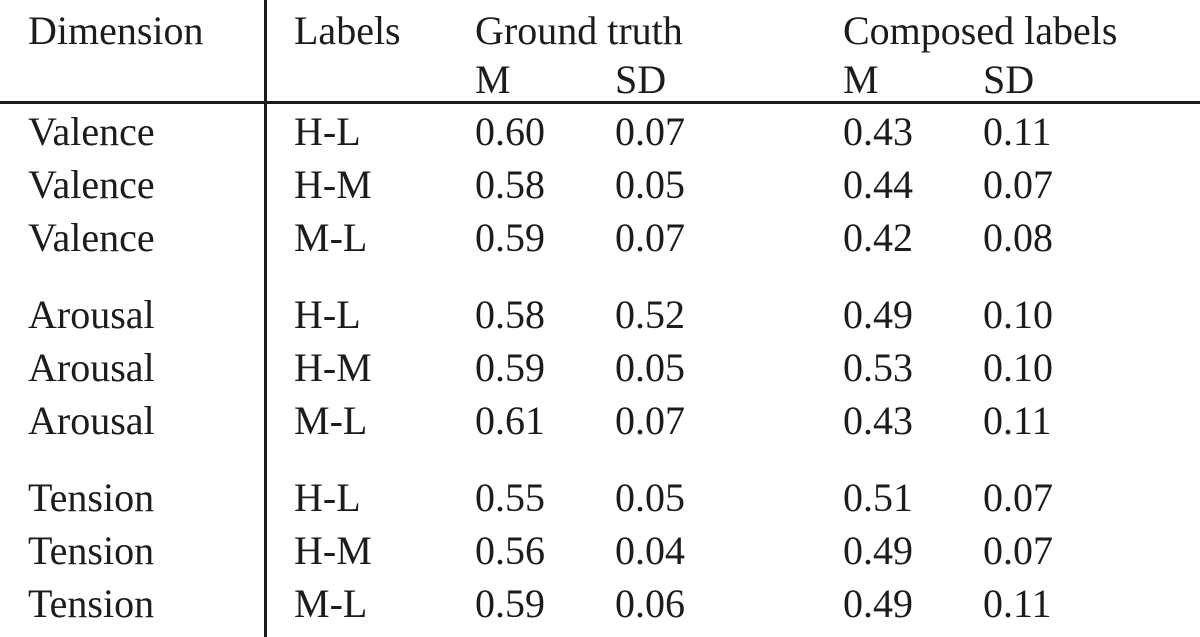 The height and width of the screenshot is (637, 1200). Describe the element at coordinates (1009, 80) in the screenshot. I see `header-cl-sd: SD` at that location.